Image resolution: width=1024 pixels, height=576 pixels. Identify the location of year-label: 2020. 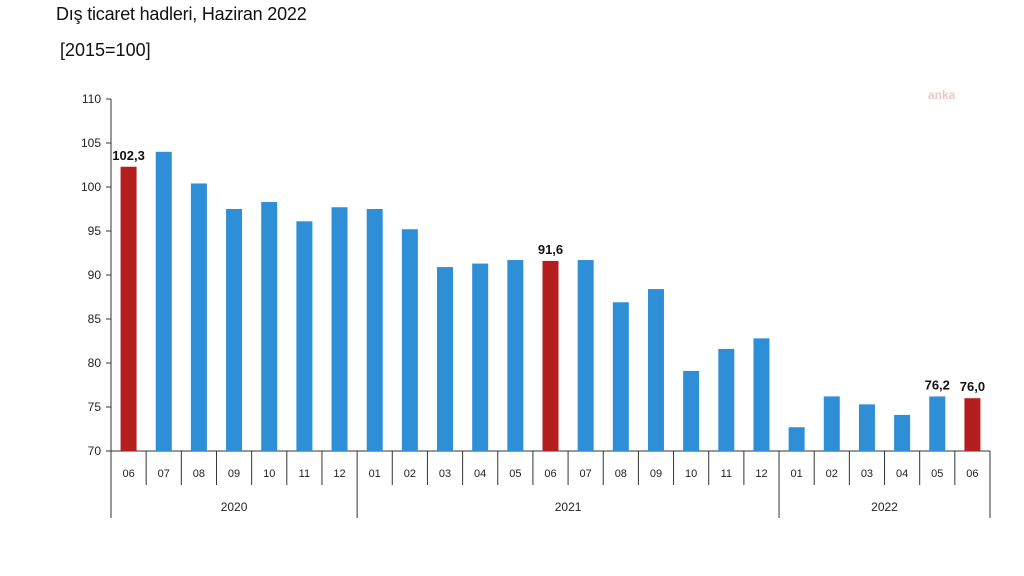
(234, 507).